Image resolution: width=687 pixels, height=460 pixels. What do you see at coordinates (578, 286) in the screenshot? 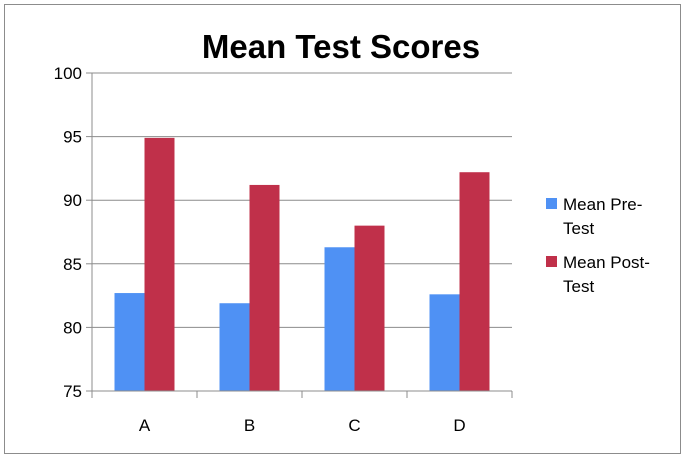
I see `legend-label-post-test: Test` at bounding box center [578, 286].